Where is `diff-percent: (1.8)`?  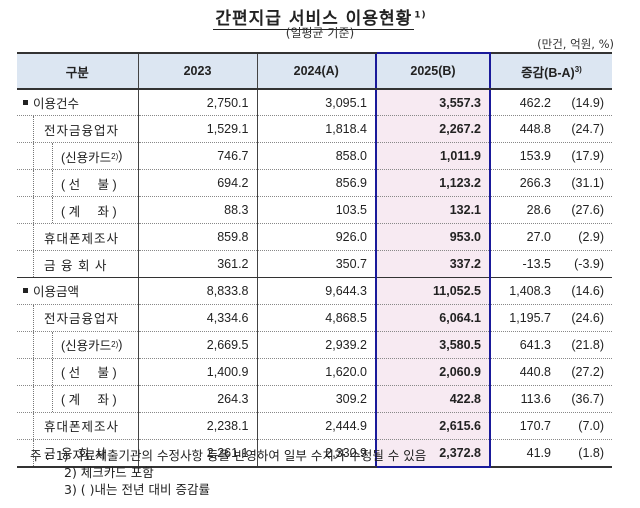
diff-percent: (1.8) is located at coordinates (591, 452).